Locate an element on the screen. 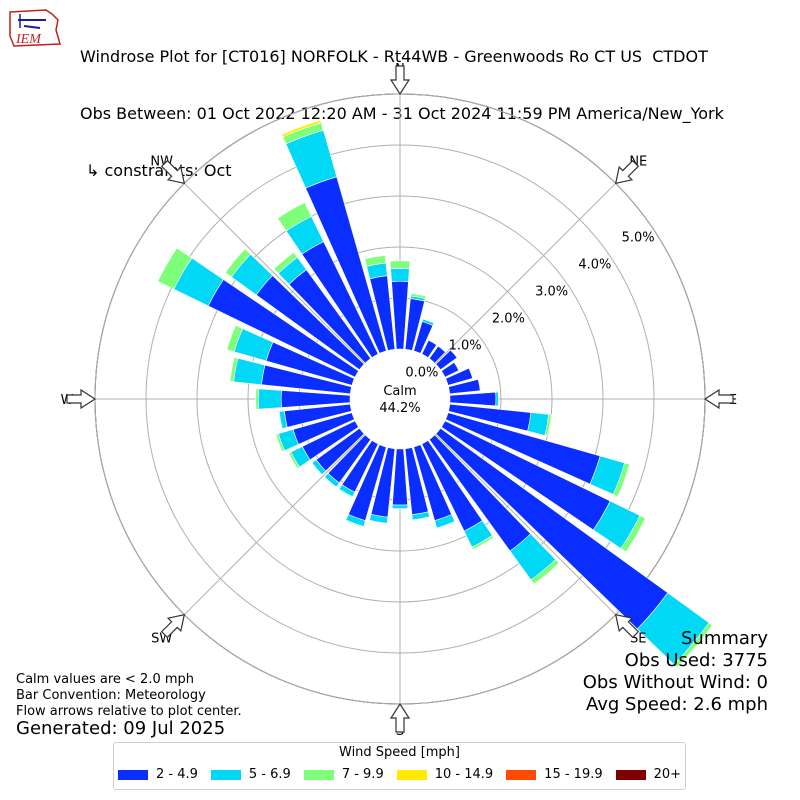 The width and height of the screenshot is (800, 800). radial-tick-label: 1.0% is located at coordinates (465, 345).